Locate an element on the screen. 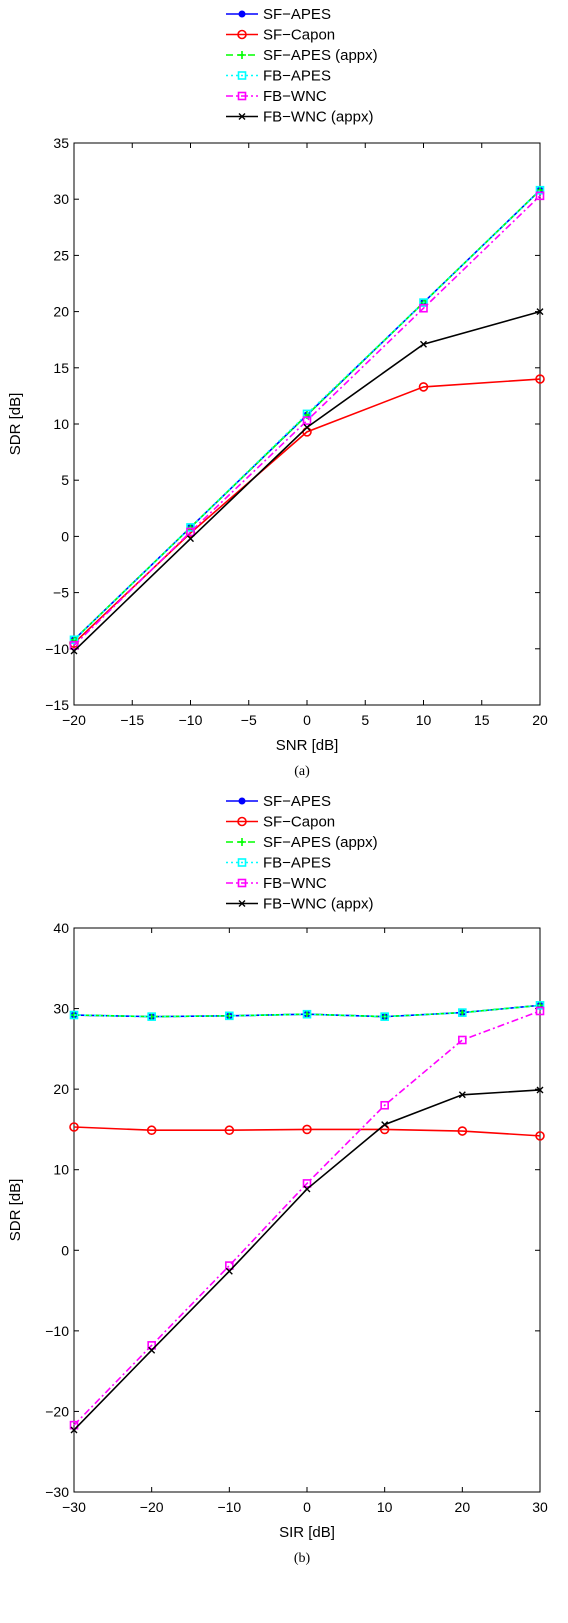 This screenshot has height=1623, width=568. series-line is located at coordinates (307, 1131).